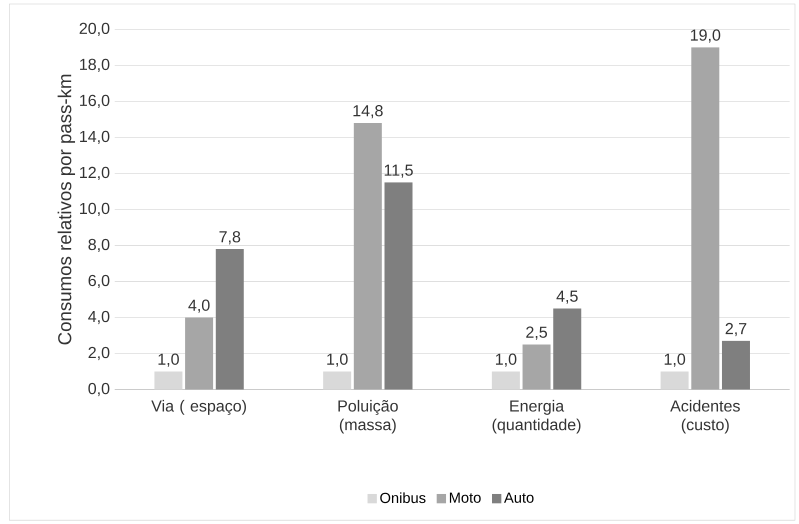 The height and width of the screenshot is (524, 799). I want to click on data-label: 7,8, so click(229, 237).